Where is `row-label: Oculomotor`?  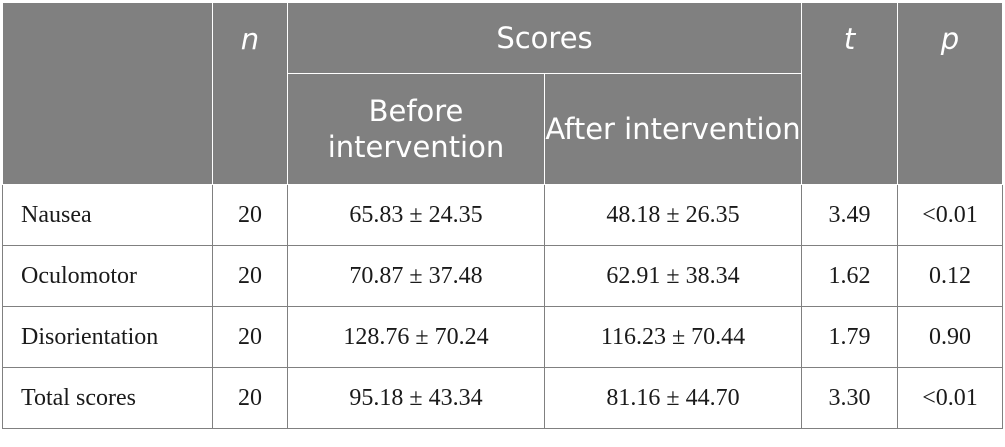 row-label: Oculomotor is located at coordinates (107, 276).